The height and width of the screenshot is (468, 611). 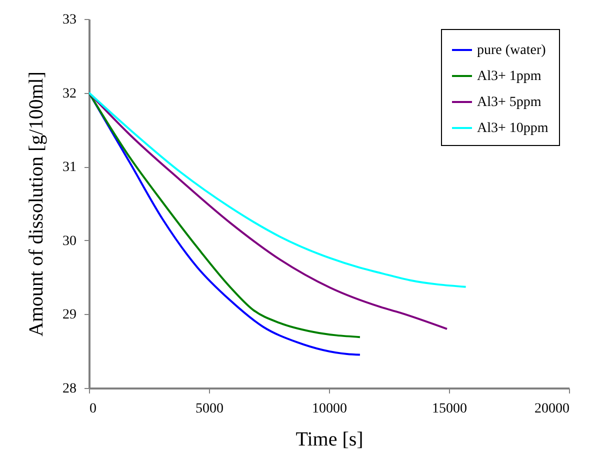 I want to click on legend-label: Al3+ 5ppm, so click(x=509, y=102).